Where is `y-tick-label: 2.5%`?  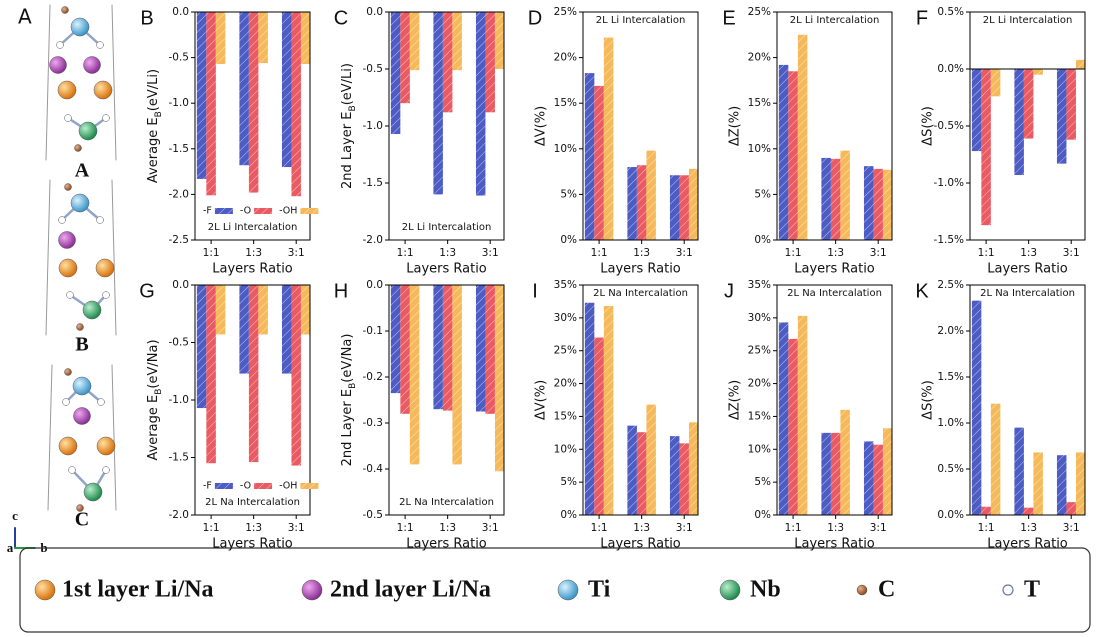
y-tick-label: 2.5% is located at coordinates (950, 285).